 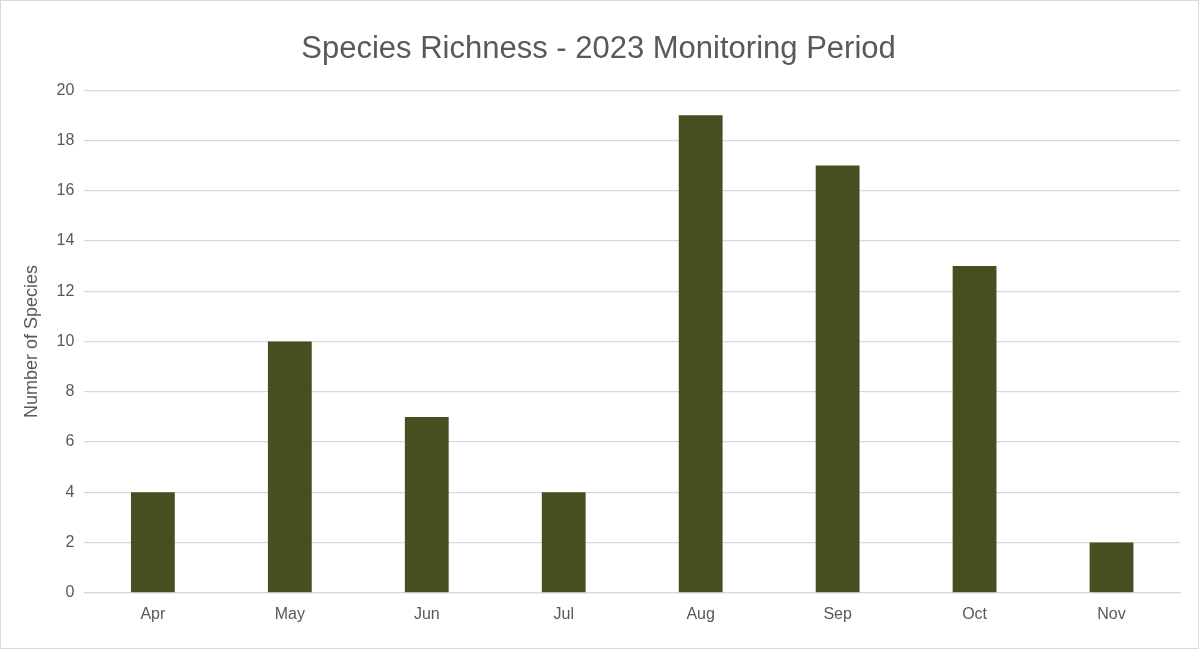 I want to click on y-tick-label: 2, so click(x=70, y=541).